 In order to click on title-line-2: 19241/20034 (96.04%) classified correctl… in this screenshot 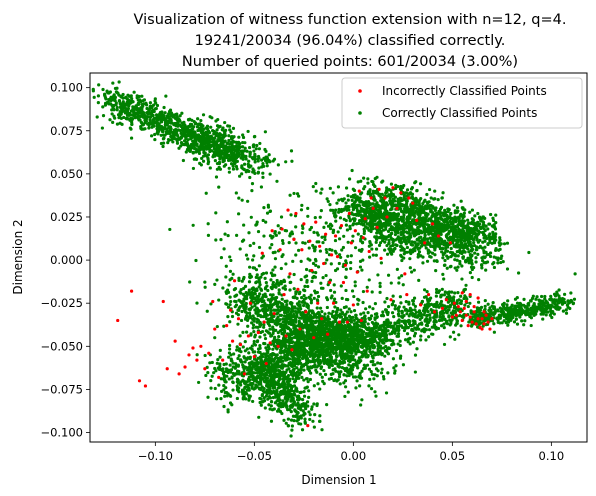, I will do `click(350, 41)`.